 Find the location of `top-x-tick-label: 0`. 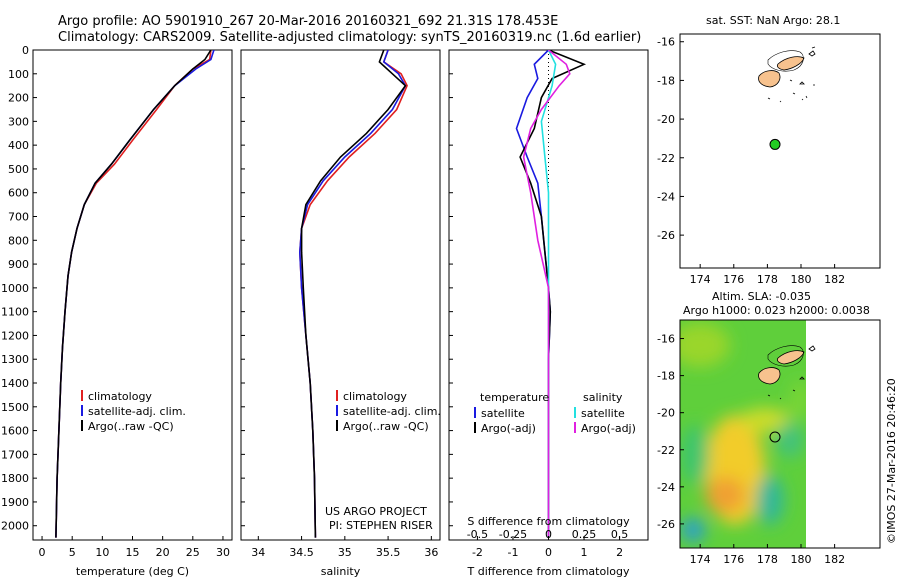

top-x-tick-label: 0 is located at coordinates (548, 534).